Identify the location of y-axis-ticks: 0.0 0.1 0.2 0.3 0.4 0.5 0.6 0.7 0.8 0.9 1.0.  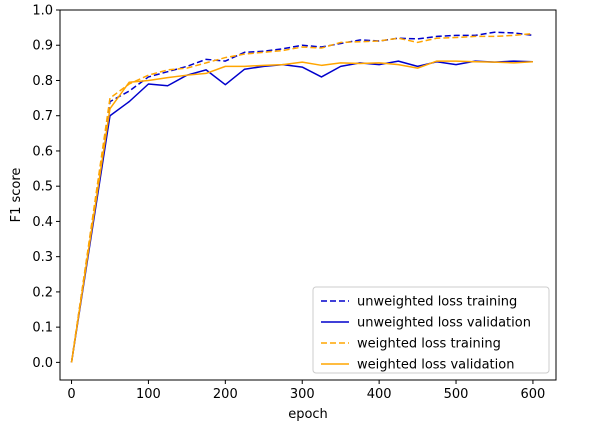
(46, 187).